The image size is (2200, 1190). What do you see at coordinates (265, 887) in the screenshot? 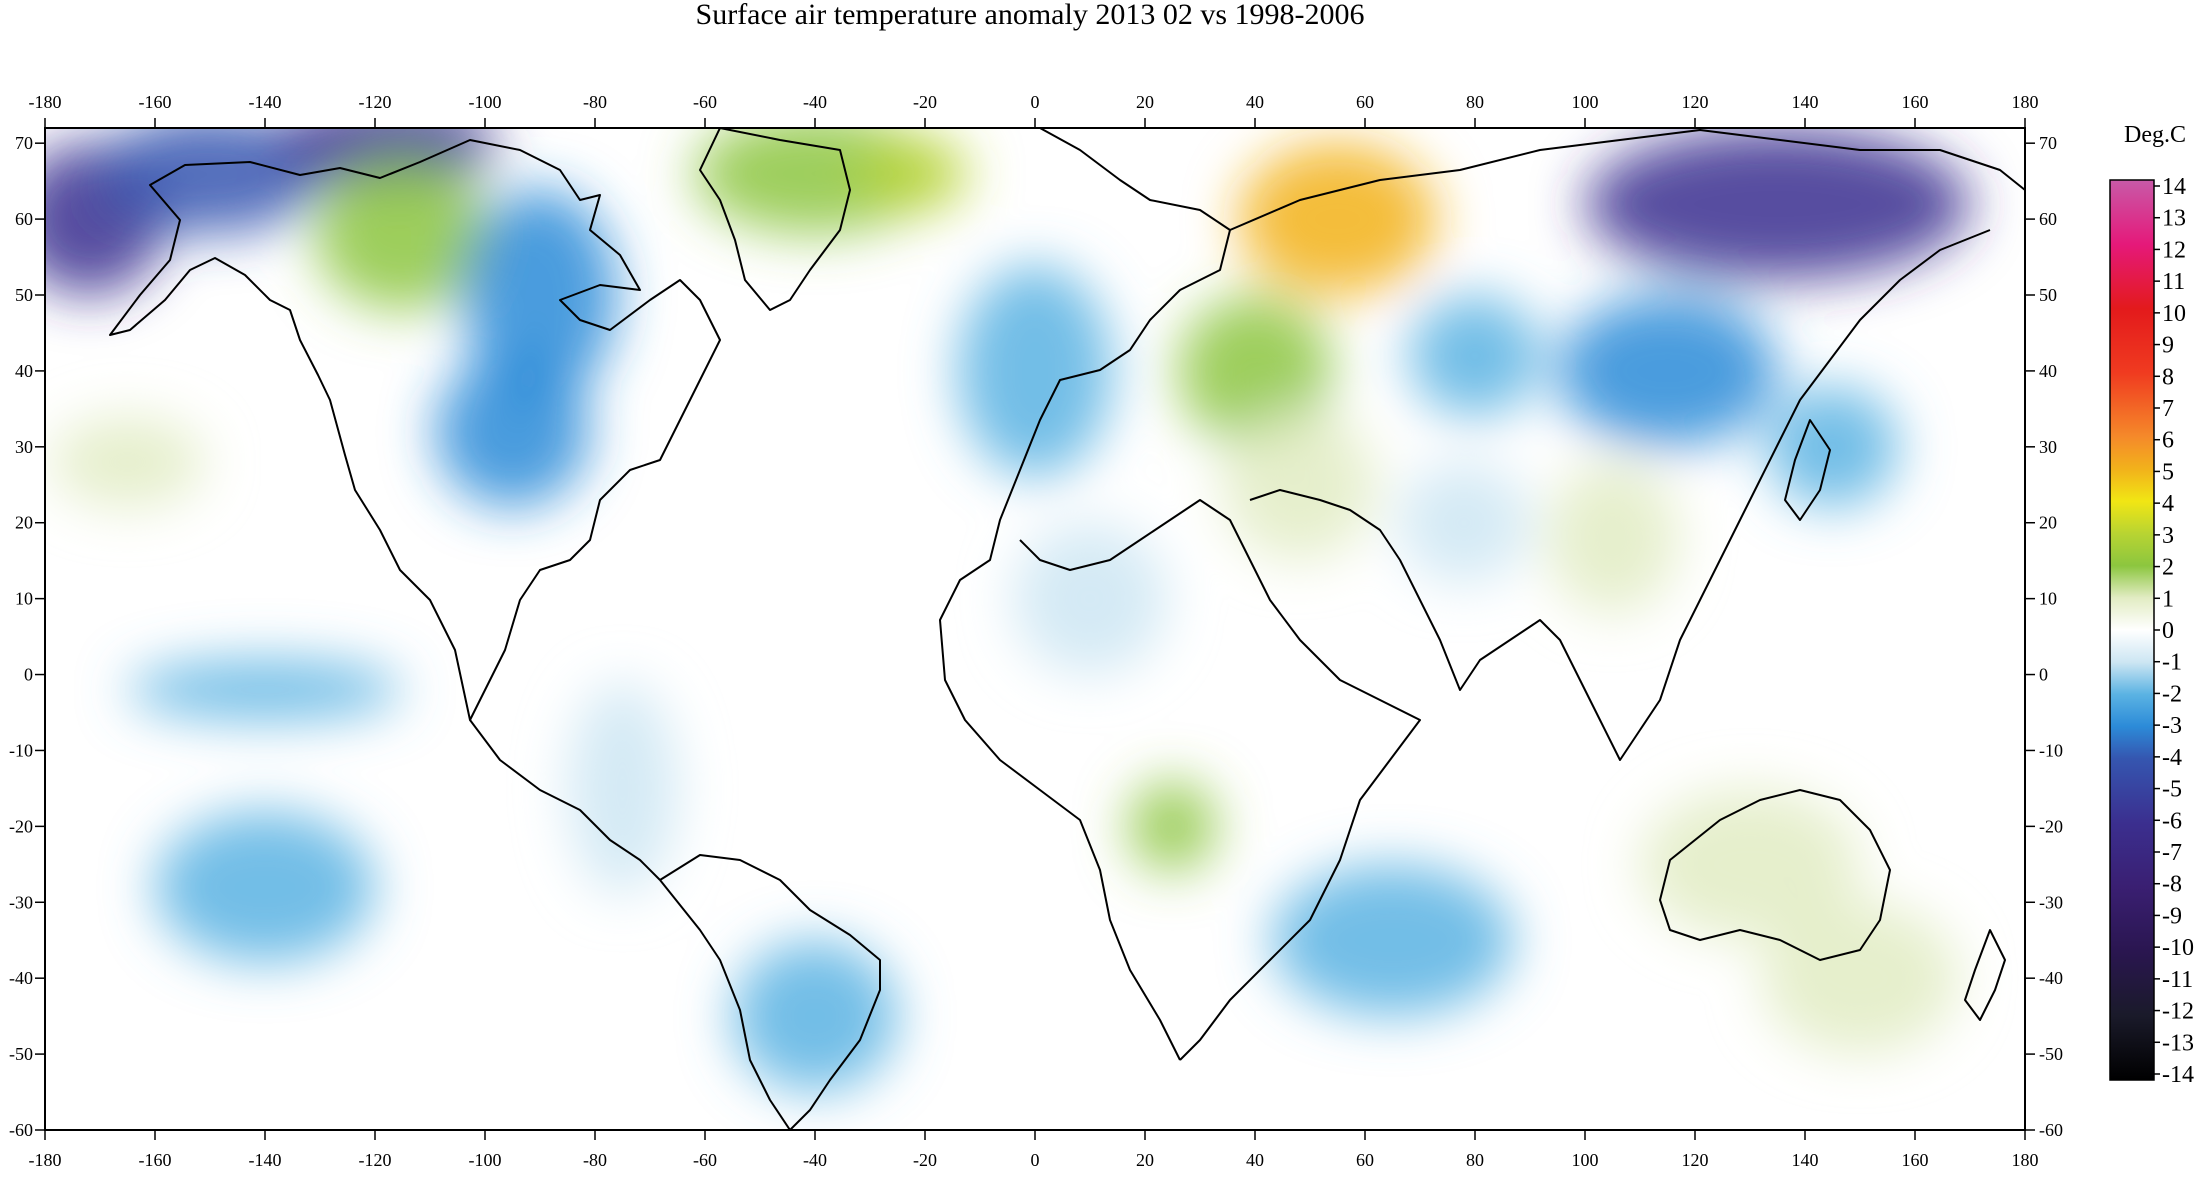
I see `anomaly-region-south-pacific-cold` at bounding box center [265, 887].